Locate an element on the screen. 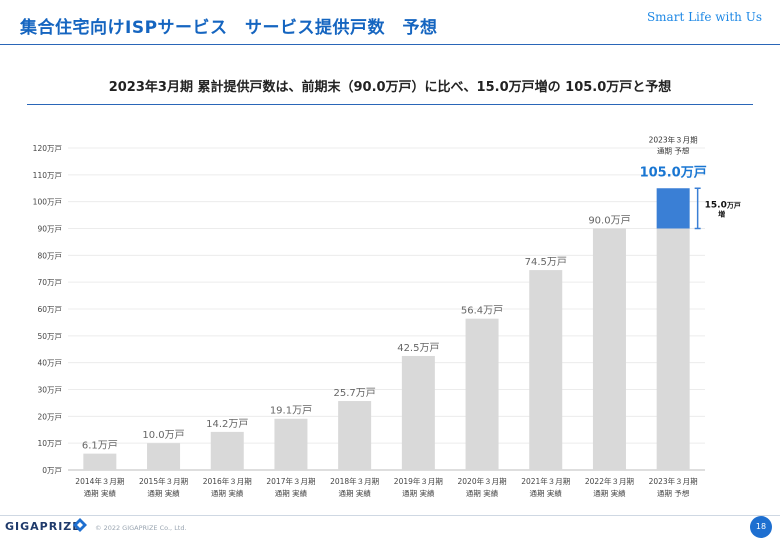 This screenshot has height=540, width=780. x-tick-label: 2022年３月期 is located at coordinates (609, 481).